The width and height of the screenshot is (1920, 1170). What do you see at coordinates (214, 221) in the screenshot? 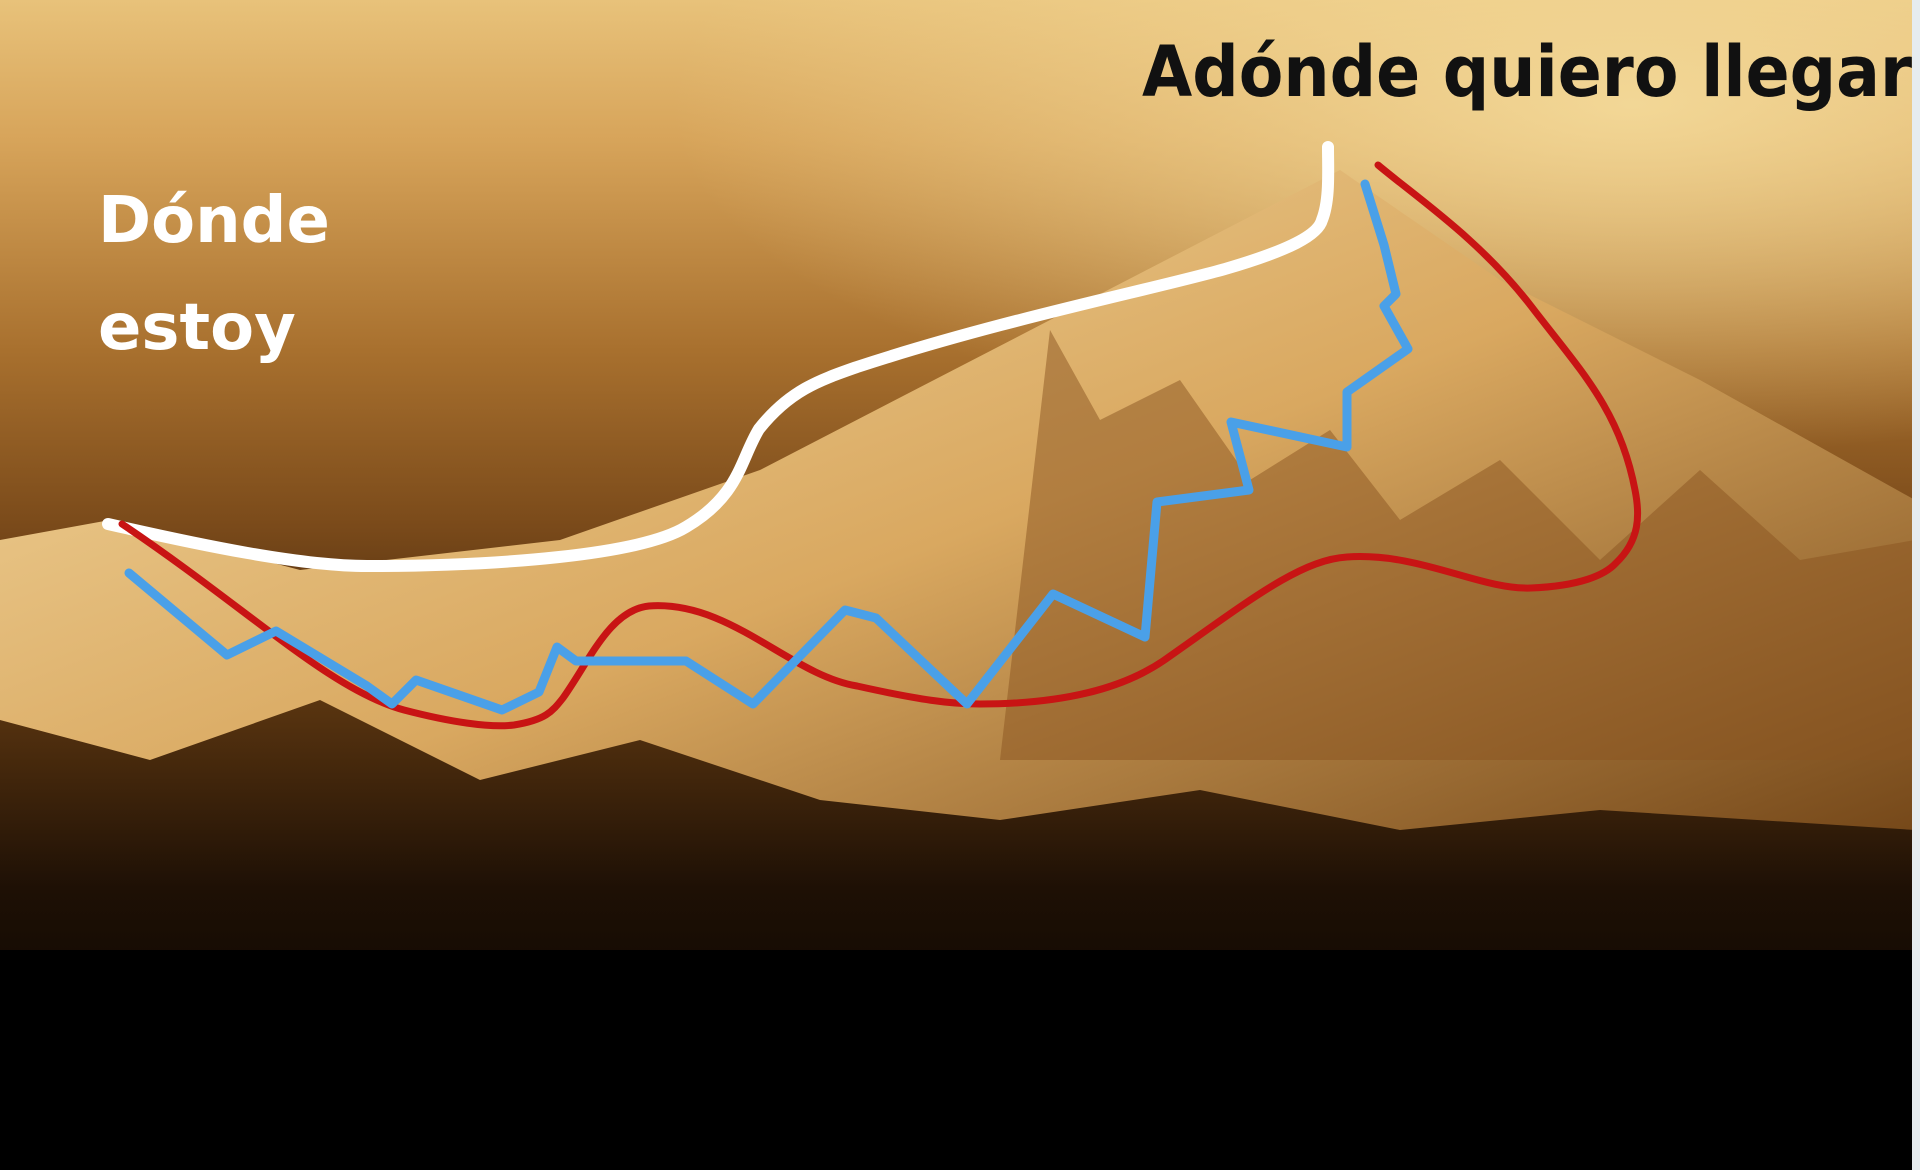
I see `start-label: Dónde` at bounding box center [214, 221].